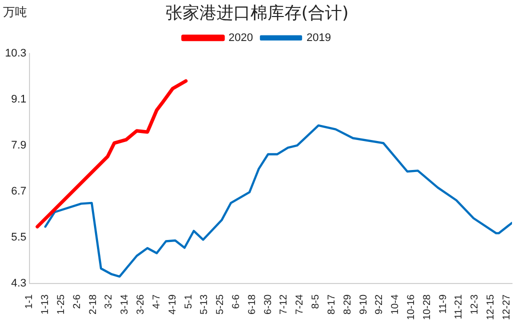 The image size is (522, 323). Describe the element at coordinates (475, 304) in the screenshot. I see `x-tick-label: 12-3` at that location.